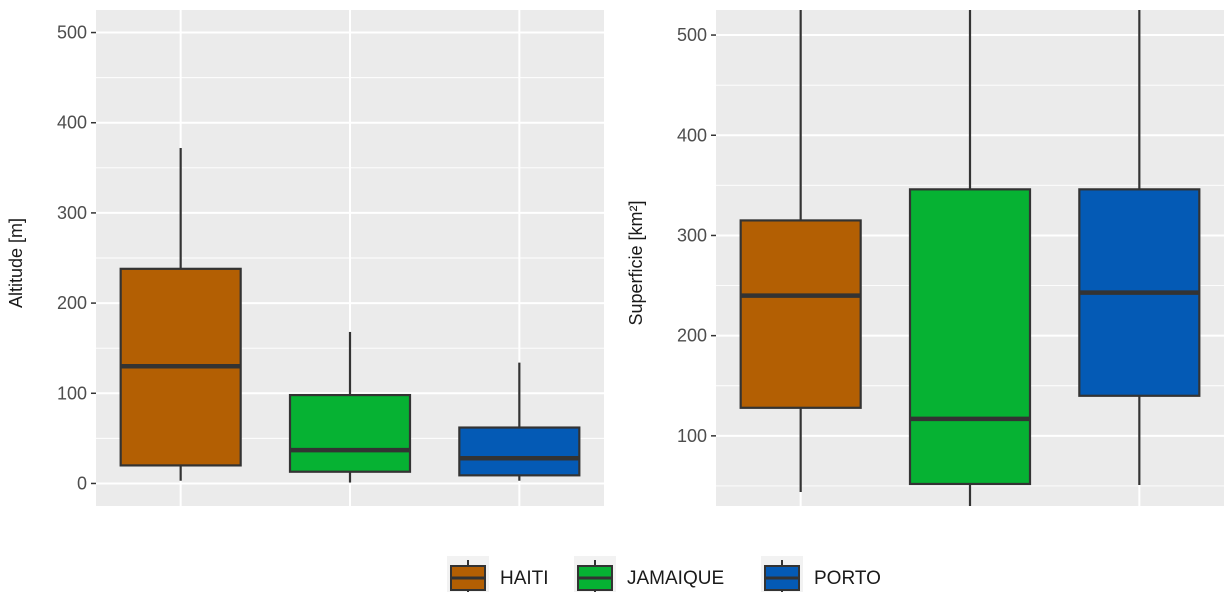  What do you see at coordinates (847, 578) in the screenshot?
I see `legend-label: PORTO` at bounding box center [847, 578].